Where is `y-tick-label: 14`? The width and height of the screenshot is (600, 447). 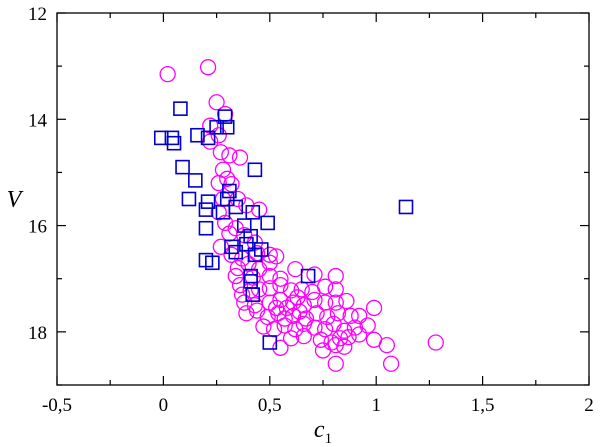
y-tick-label: 14 is located at coordinates (38, 120).